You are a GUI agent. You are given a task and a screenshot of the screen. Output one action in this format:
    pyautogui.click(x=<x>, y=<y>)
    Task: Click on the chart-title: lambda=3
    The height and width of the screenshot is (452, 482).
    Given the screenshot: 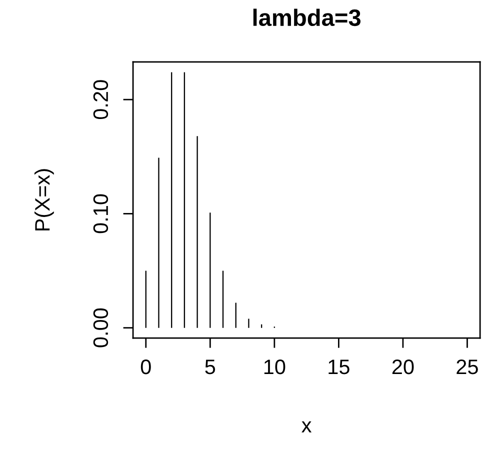 What is the action you would take?
    pyautogui.click(x=306, y=17)
    